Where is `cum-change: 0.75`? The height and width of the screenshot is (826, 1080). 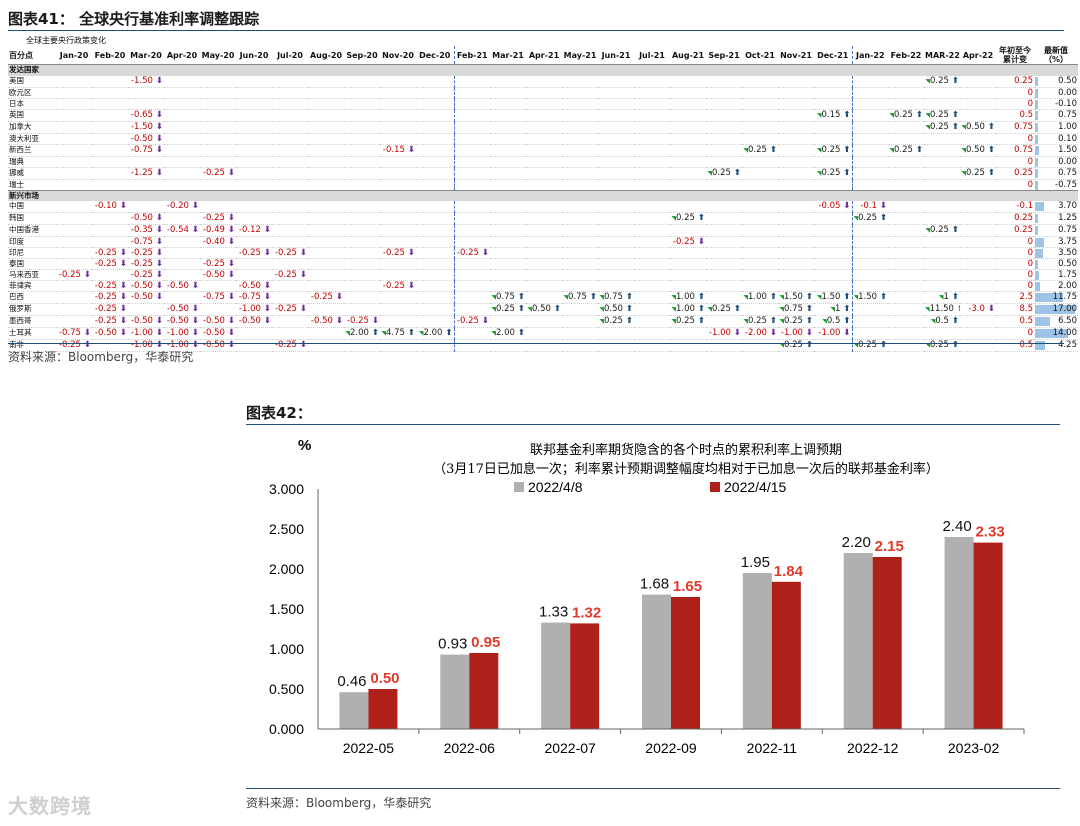 cum-change: 0.75 is located at coordinates (1015, 150).